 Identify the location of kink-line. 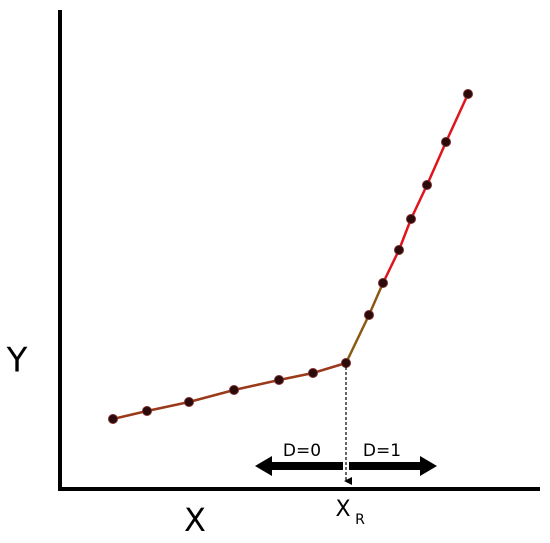
(364, 323).